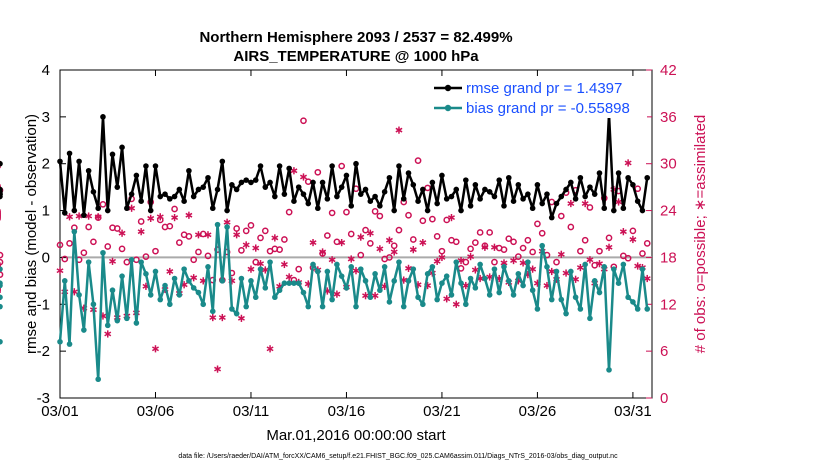 This screenshot has width=830, height=470. What do you see at coordinates (43, 398) in the screenshot?
I see `y-tick-label: -3` at bounding box center [43, 398].